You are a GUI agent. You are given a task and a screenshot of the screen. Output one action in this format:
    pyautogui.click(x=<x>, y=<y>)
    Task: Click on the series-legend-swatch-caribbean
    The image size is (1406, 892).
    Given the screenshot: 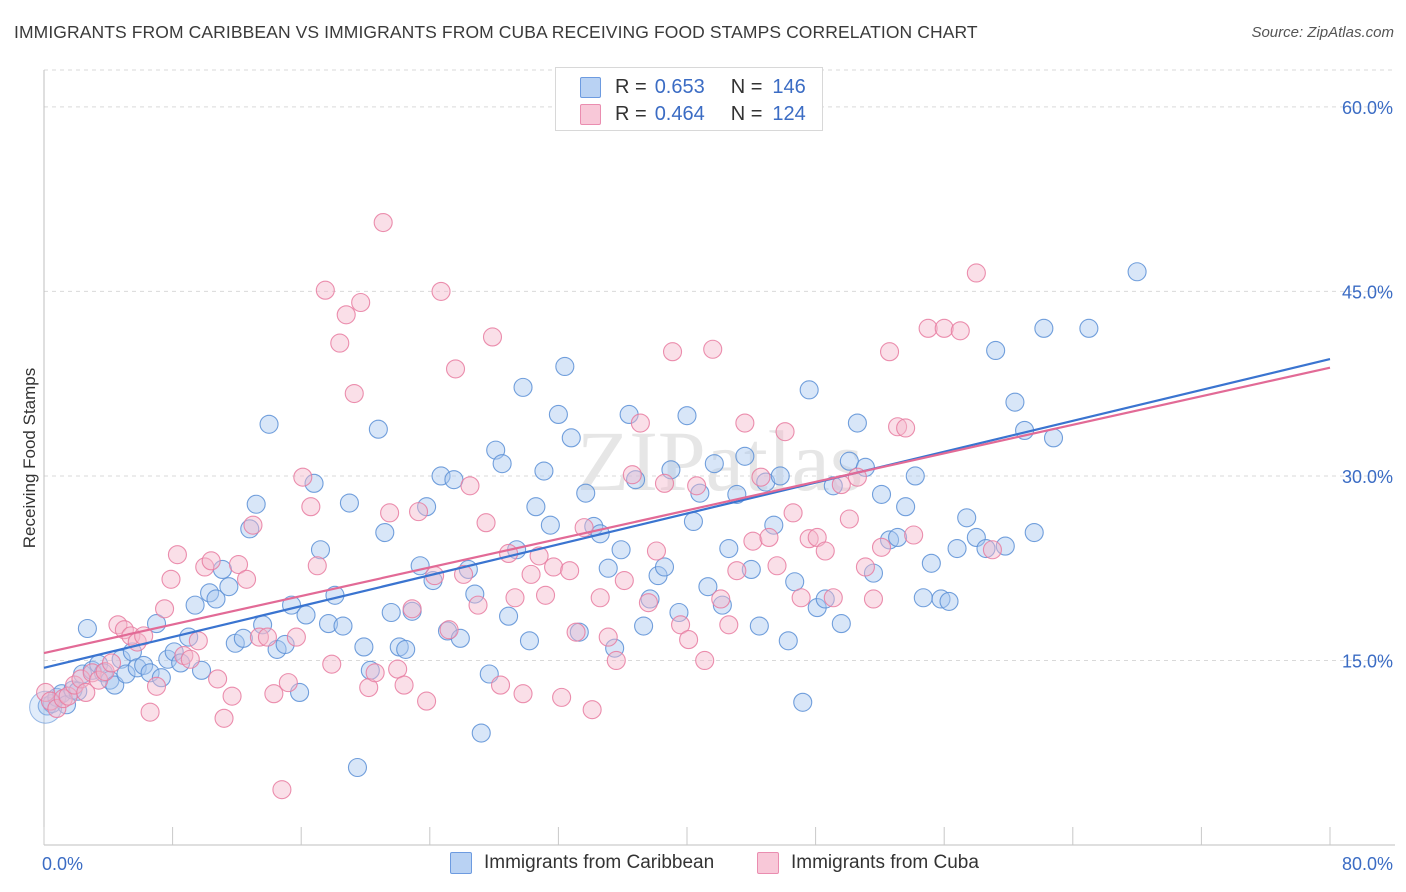 What is the action you would take?
    pyautogui.click(x=461, y=863)
    